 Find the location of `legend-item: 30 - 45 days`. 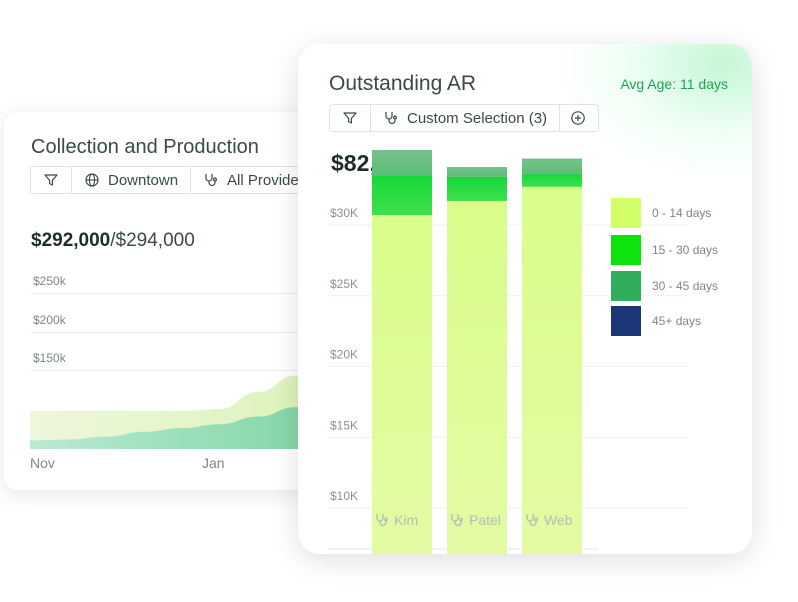

legend-item: 30 - 45 days is located at coordinates (664, 286).